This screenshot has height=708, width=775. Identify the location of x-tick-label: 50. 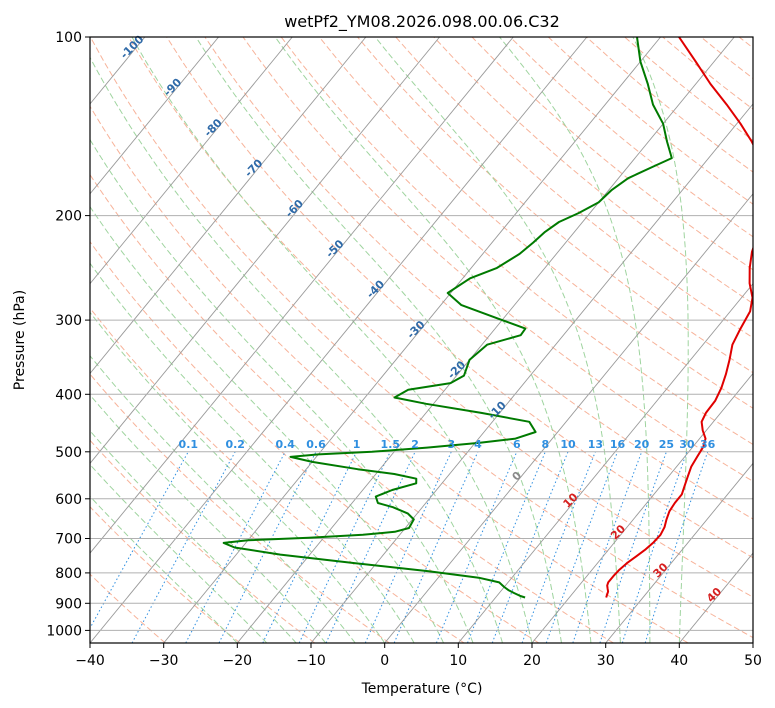
(753, 661).